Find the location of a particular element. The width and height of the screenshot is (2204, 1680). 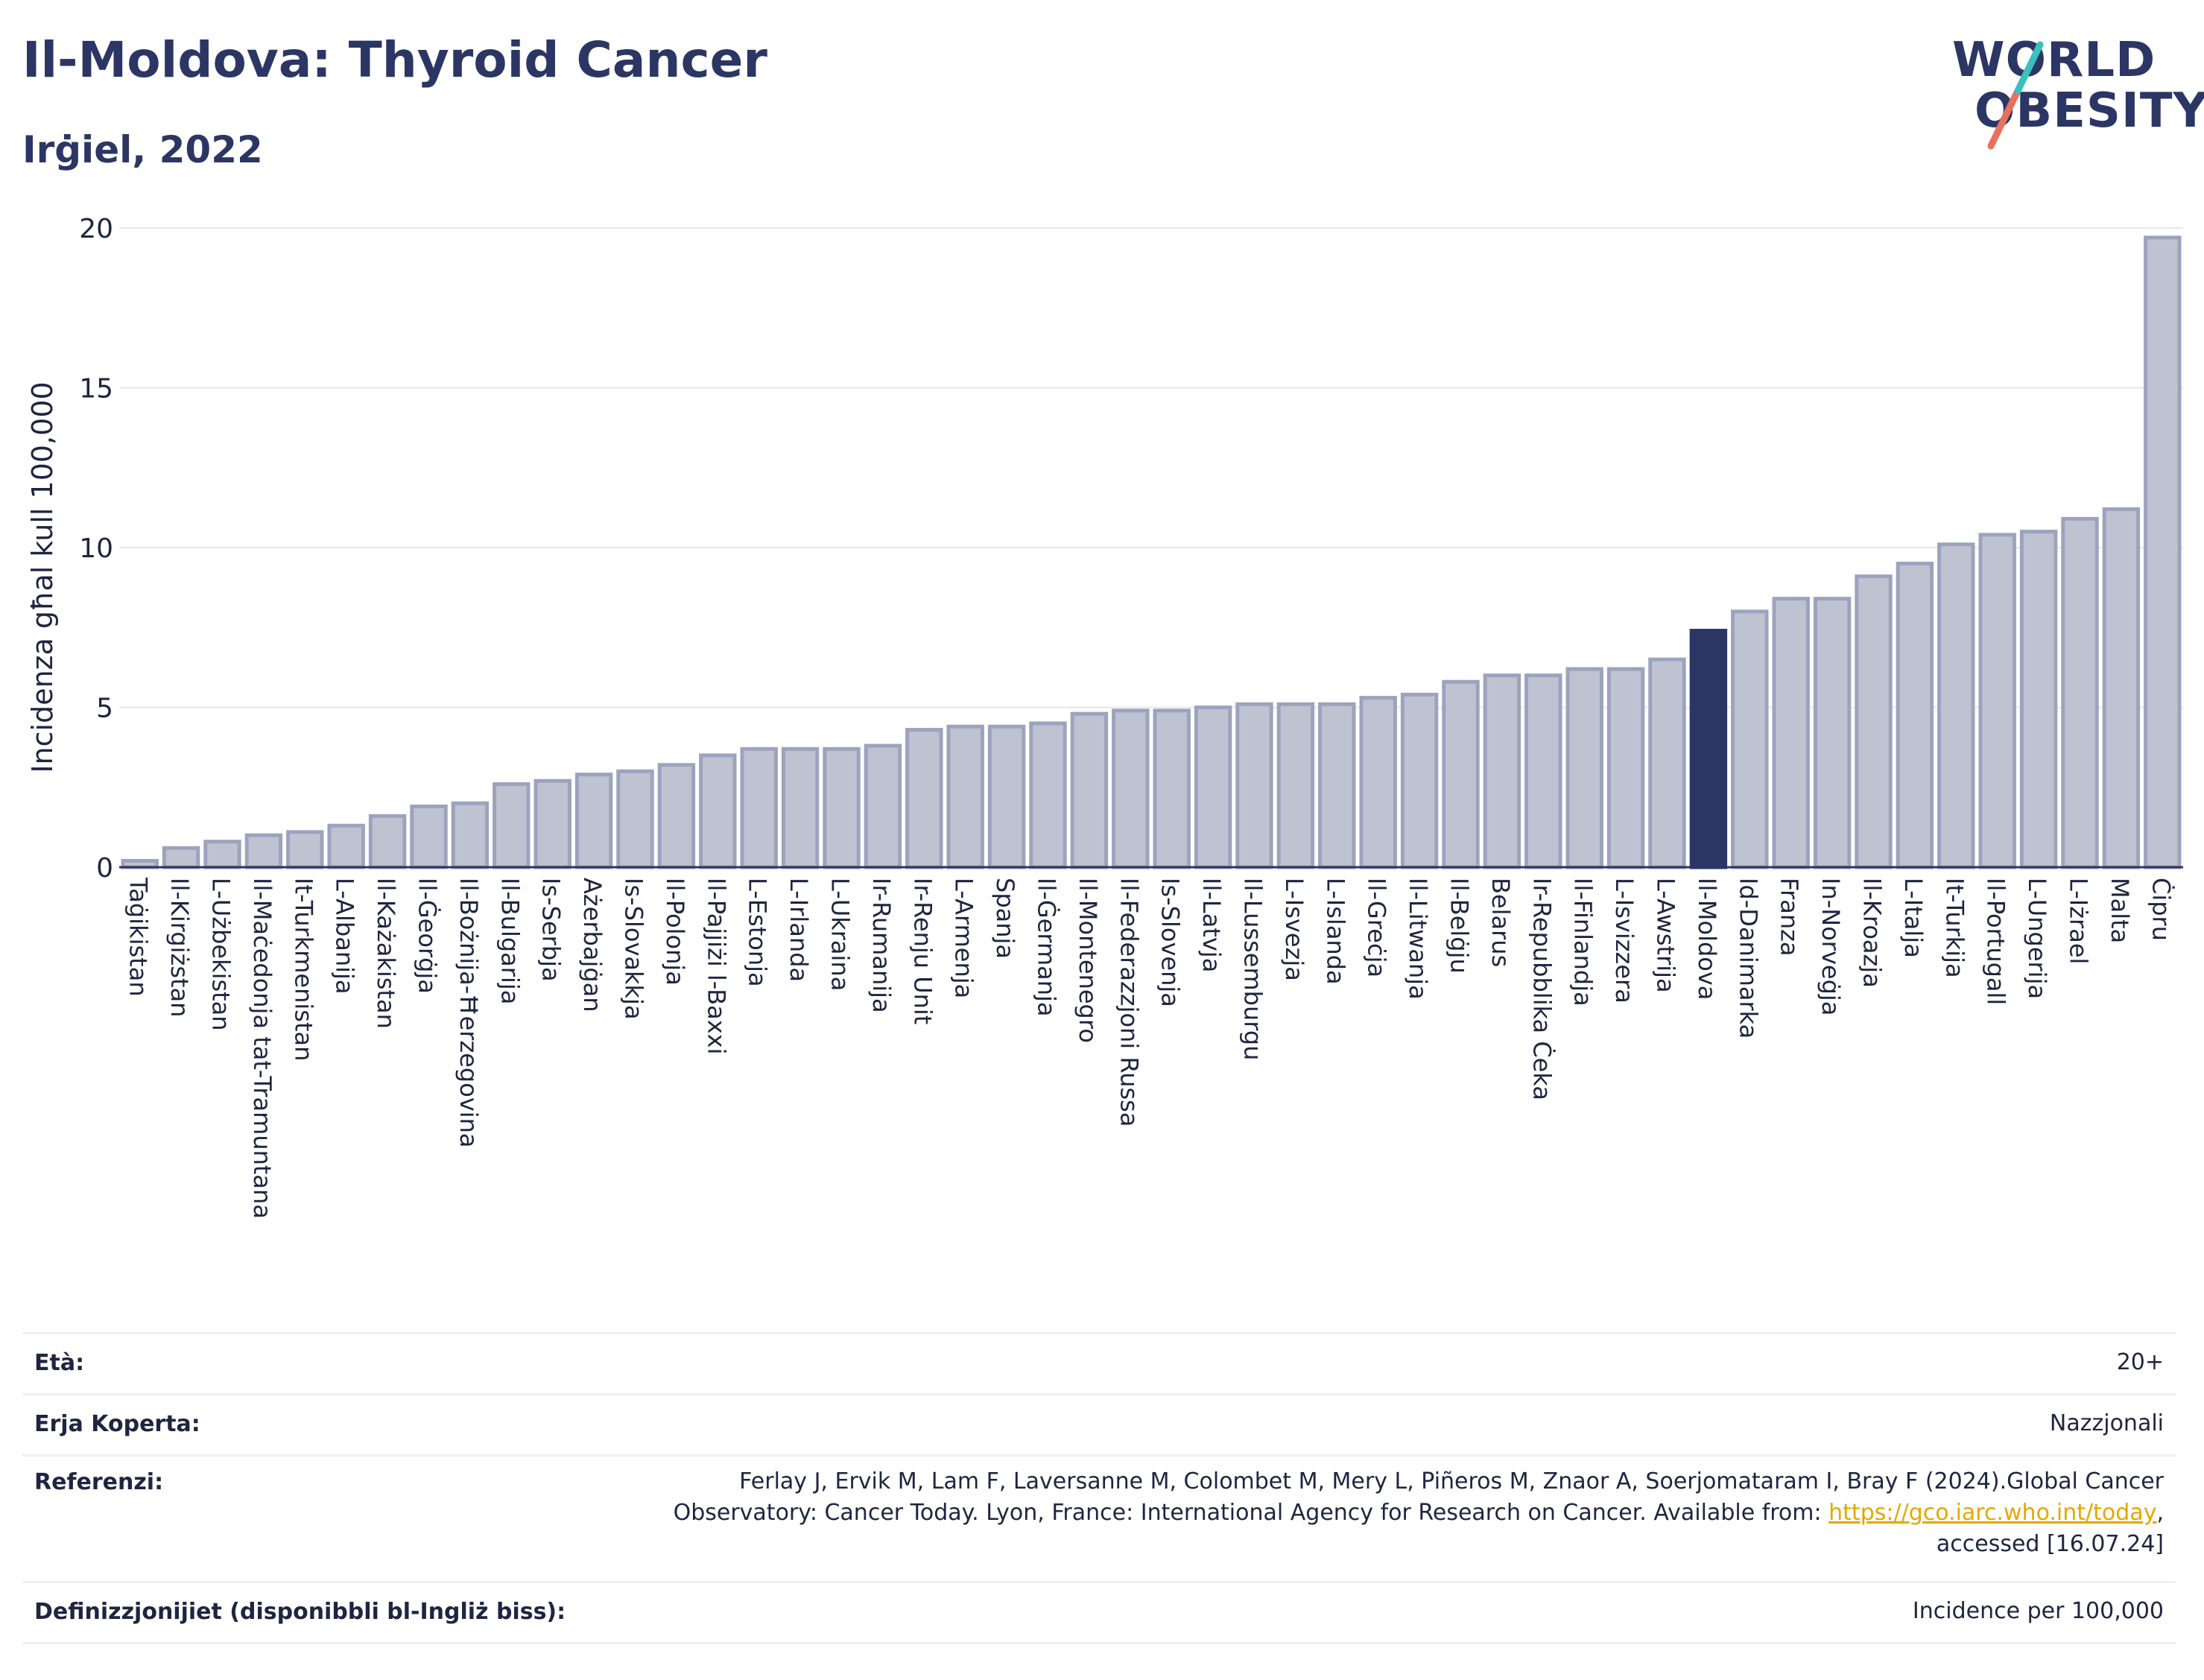

age-value: 20+ is located at coordinates (2140, 1362).